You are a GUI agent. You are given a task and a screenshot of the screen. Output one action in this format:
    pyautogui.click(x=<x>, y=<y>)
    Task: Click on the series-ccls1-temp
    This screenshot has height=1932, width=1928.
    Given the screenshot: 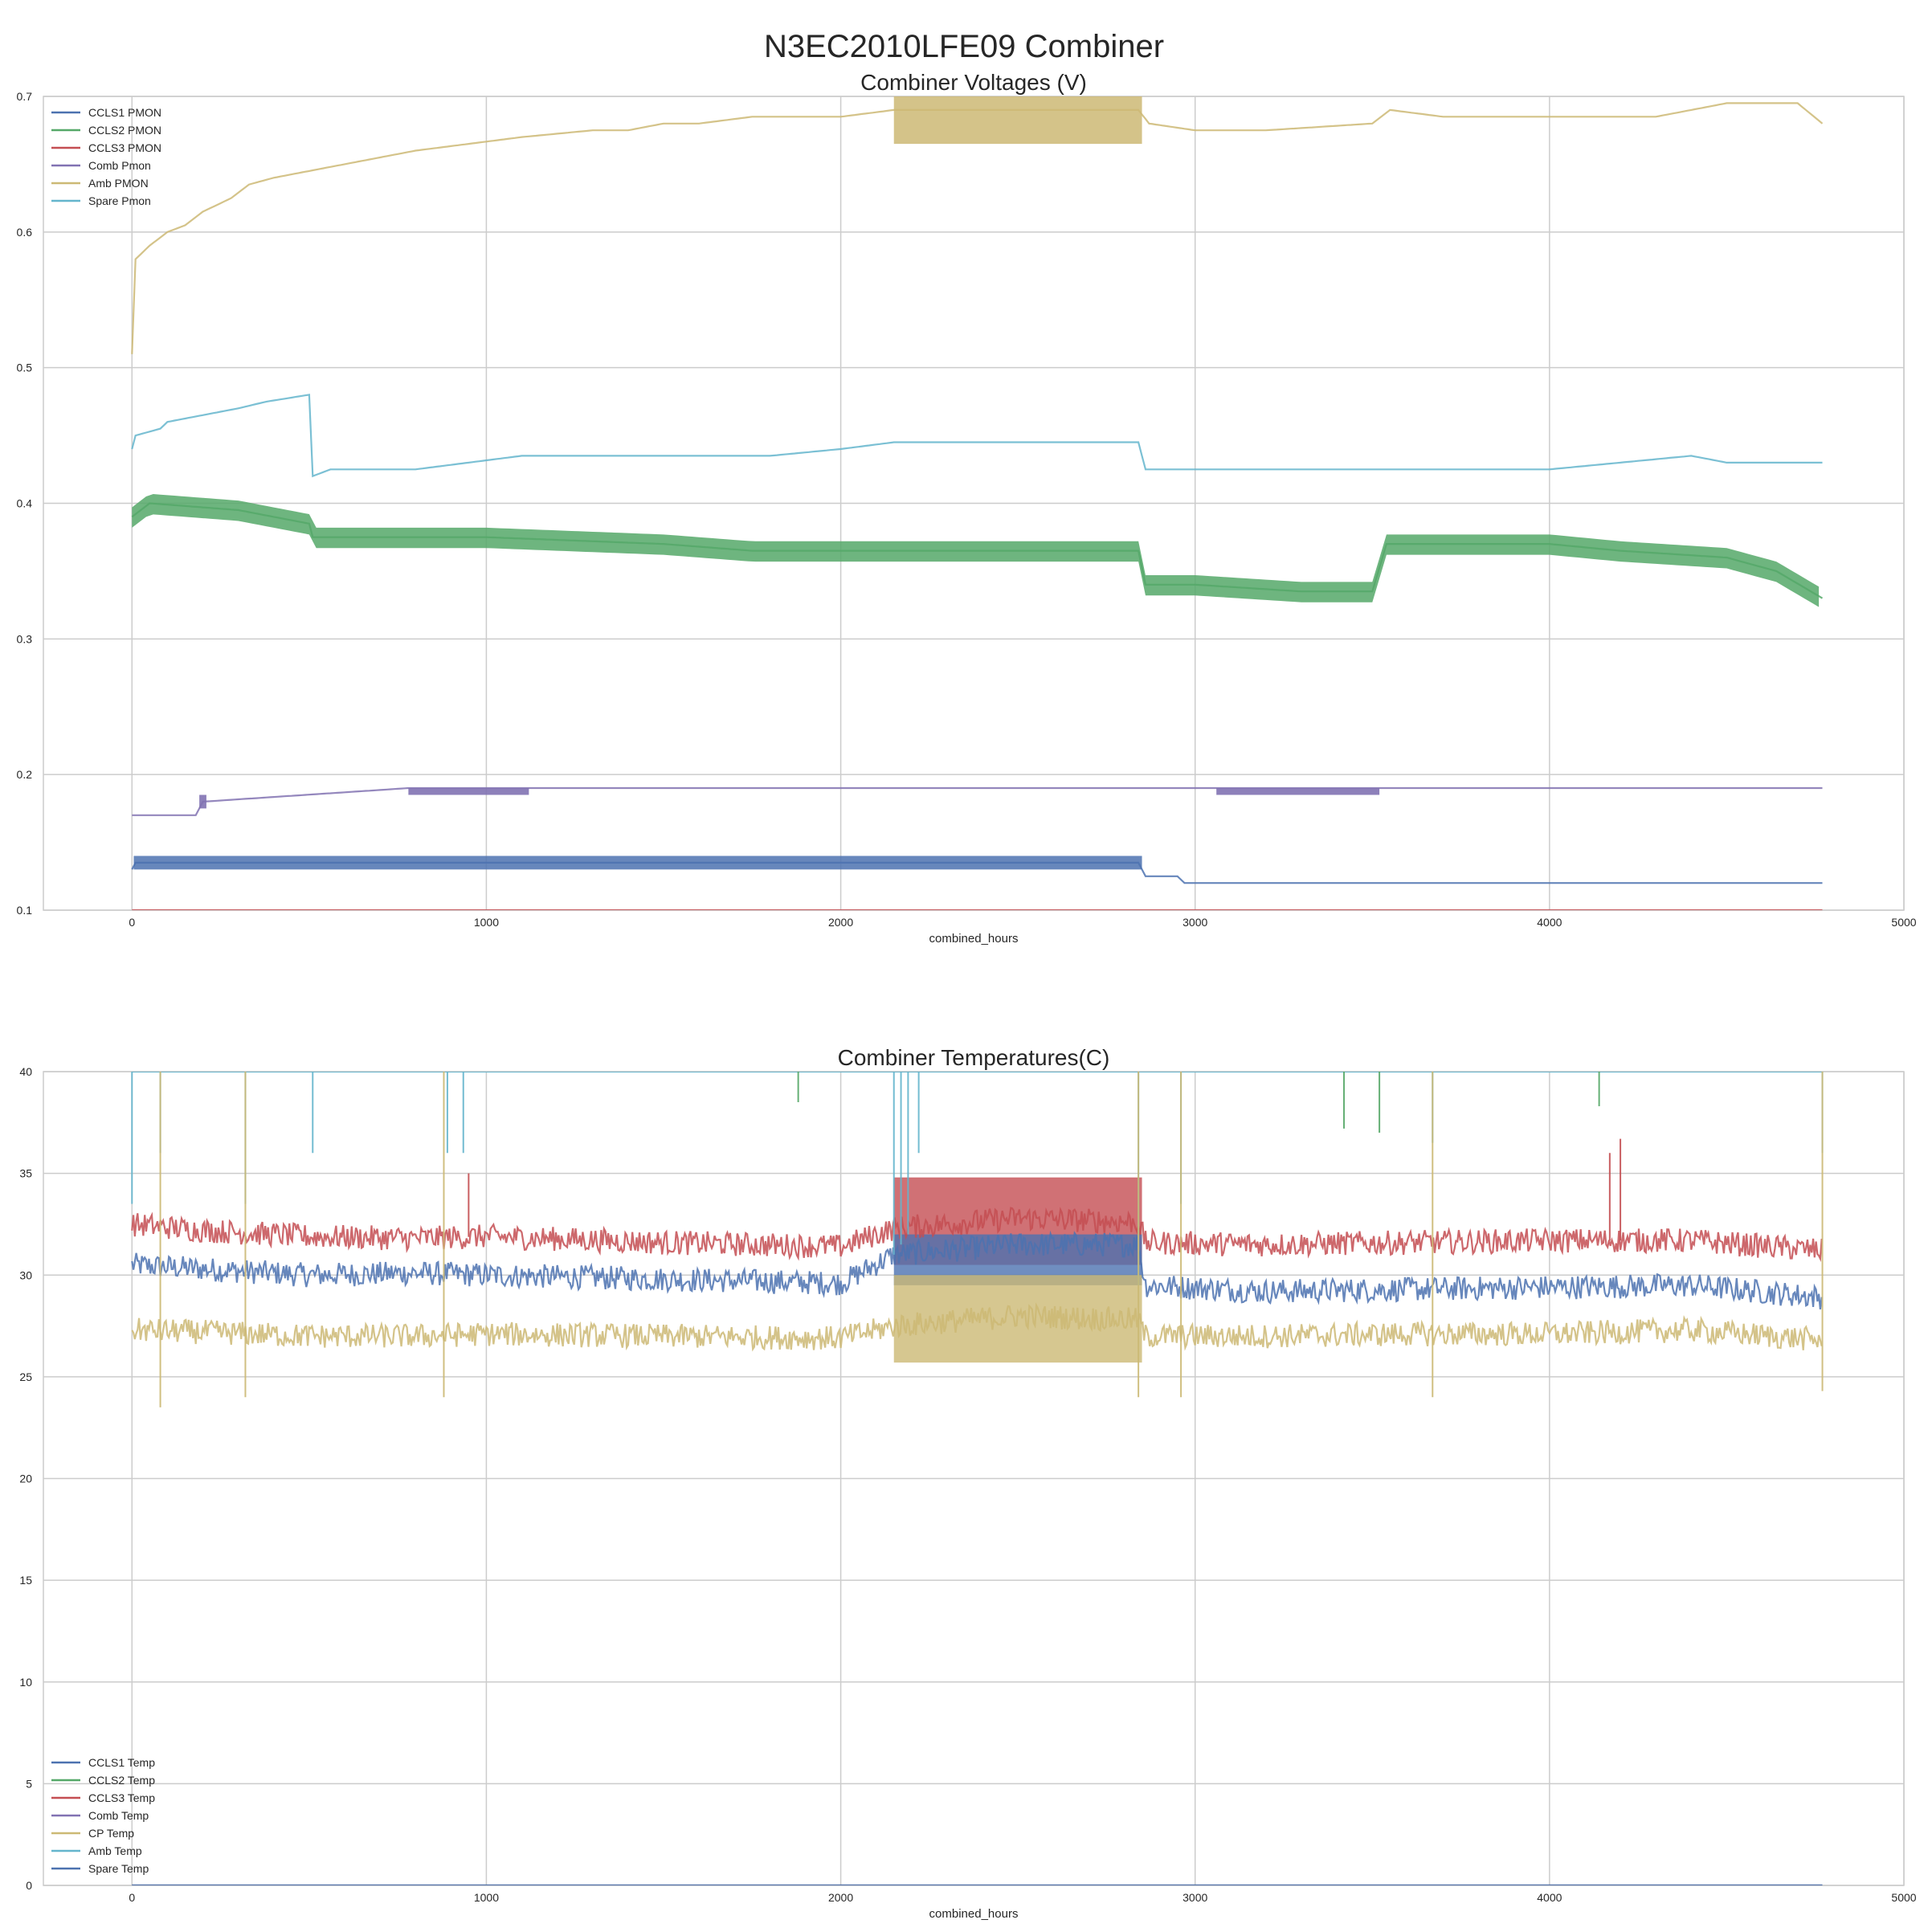 What is the action you would take?
    pyautogui.click(x=977, y=1270)
    